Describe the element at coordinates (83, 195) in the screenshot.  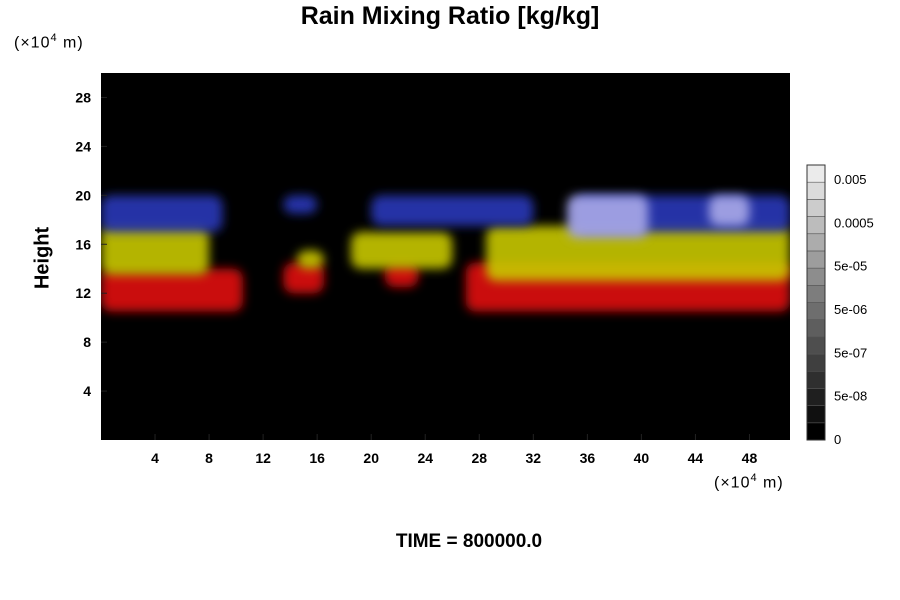
I see `y-tick-label: 20` at that location.